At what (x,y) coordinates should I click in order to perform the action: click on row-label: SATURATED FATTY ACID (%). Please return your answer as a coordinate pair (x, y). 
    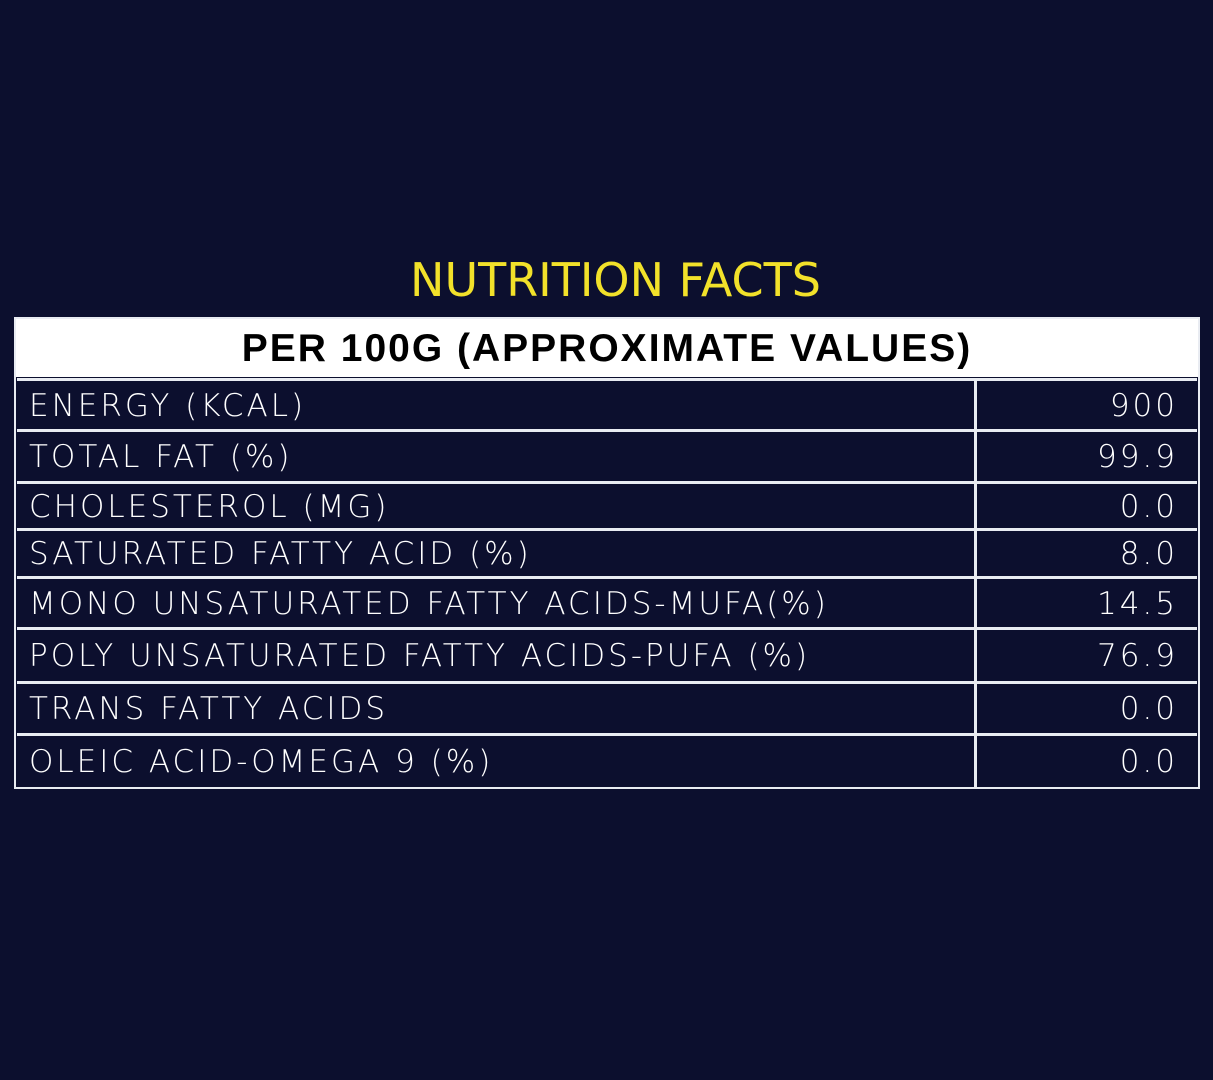
    Looking at the image, I should click on (280, 554).